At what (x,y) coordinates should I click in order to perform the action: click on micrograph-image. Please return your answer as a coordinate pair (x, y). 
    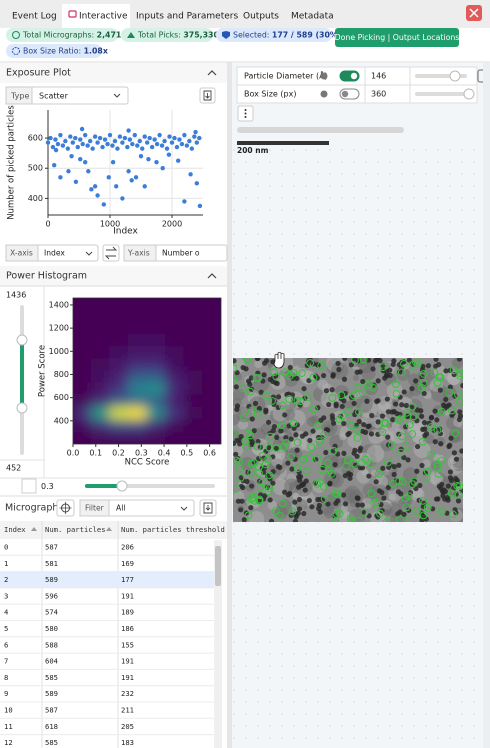
    Looking at the image, I should click on (347, 440).